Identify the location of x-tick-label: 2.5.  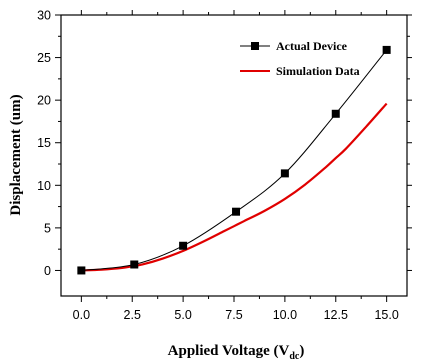
(132, 315).